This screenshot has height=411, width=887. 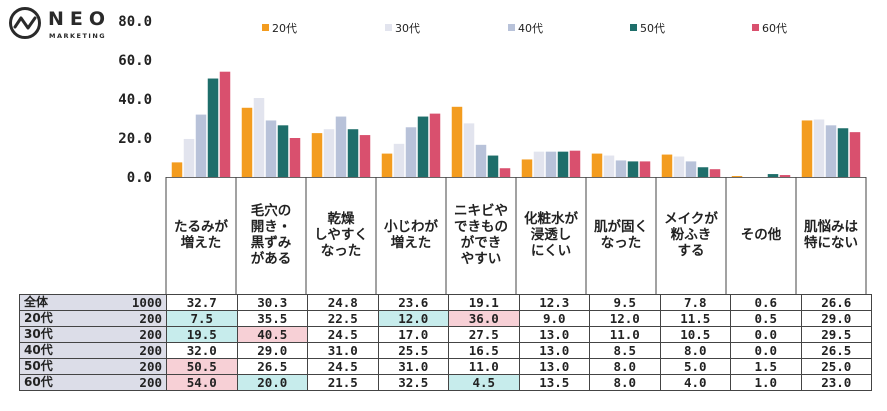 I want to click on table-cell: 5.0, so click(x=695, y=366).